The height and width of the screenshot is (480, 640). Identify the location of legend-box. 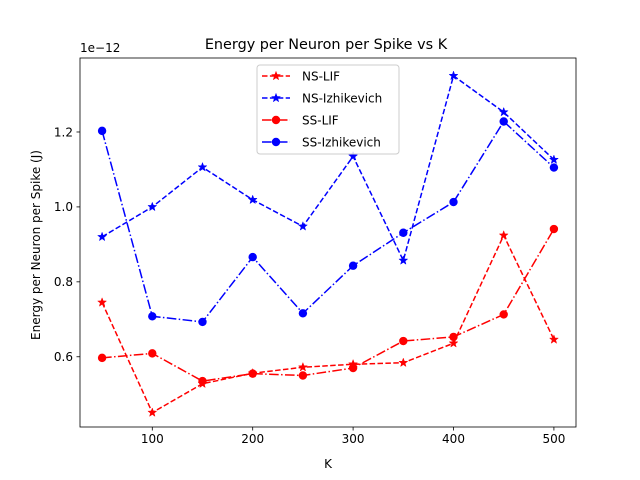
(328, 109).